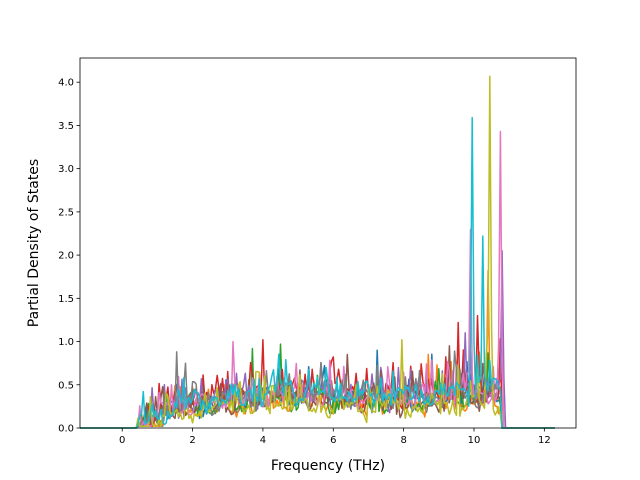  What do you see at coordinates (66, 83) in the screenshot?
I see `y-tick-label: 4.0` at bounding box center [66, 83].